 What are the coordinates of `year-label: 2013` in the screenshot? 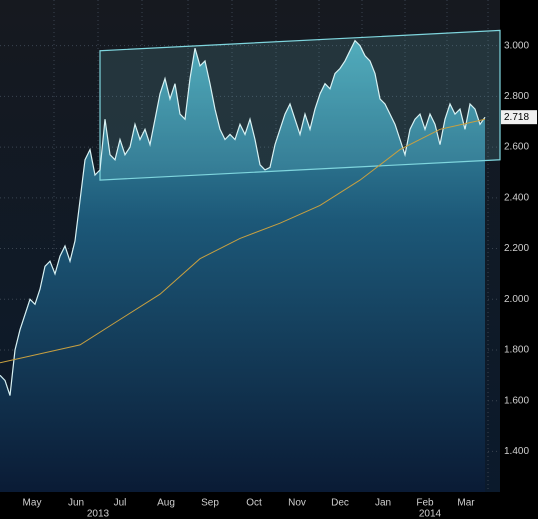 It's located at (98, 514).